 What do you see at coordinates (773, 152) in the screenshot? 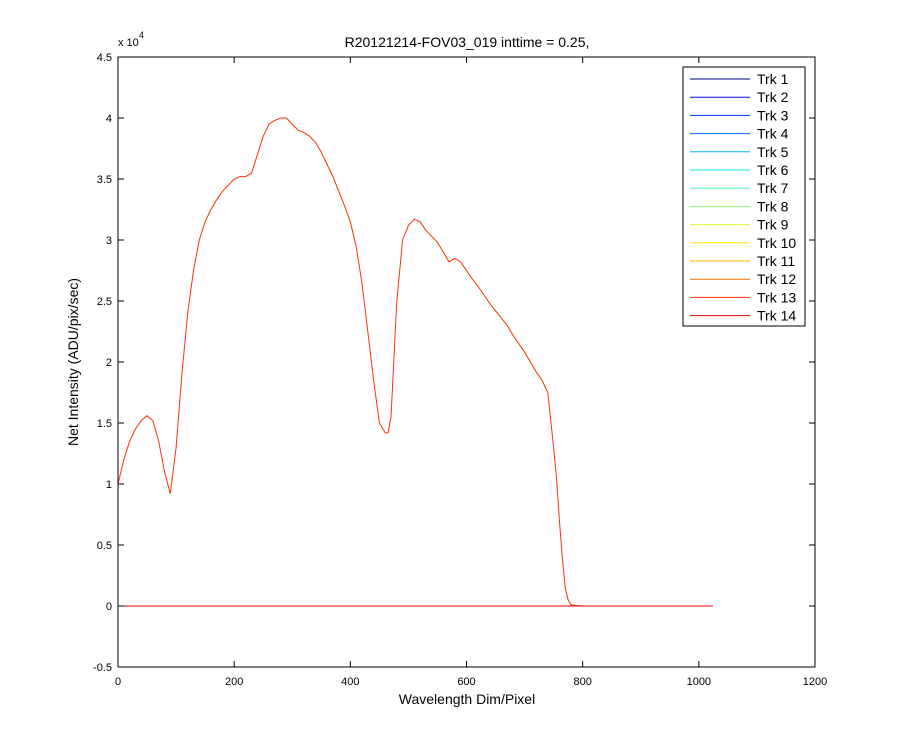
I see `legend-label-trk-5: Trk 5` at bounding box center [773, 152].